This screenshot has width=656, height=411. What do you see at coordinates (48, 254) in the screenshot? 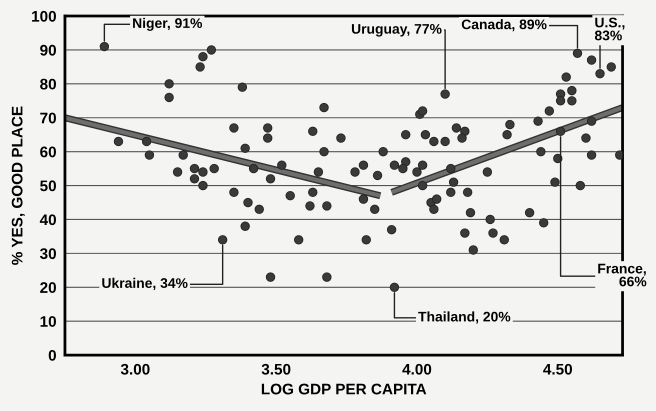
I see `y-tick-label: 30` at bounding box center [48, 254].